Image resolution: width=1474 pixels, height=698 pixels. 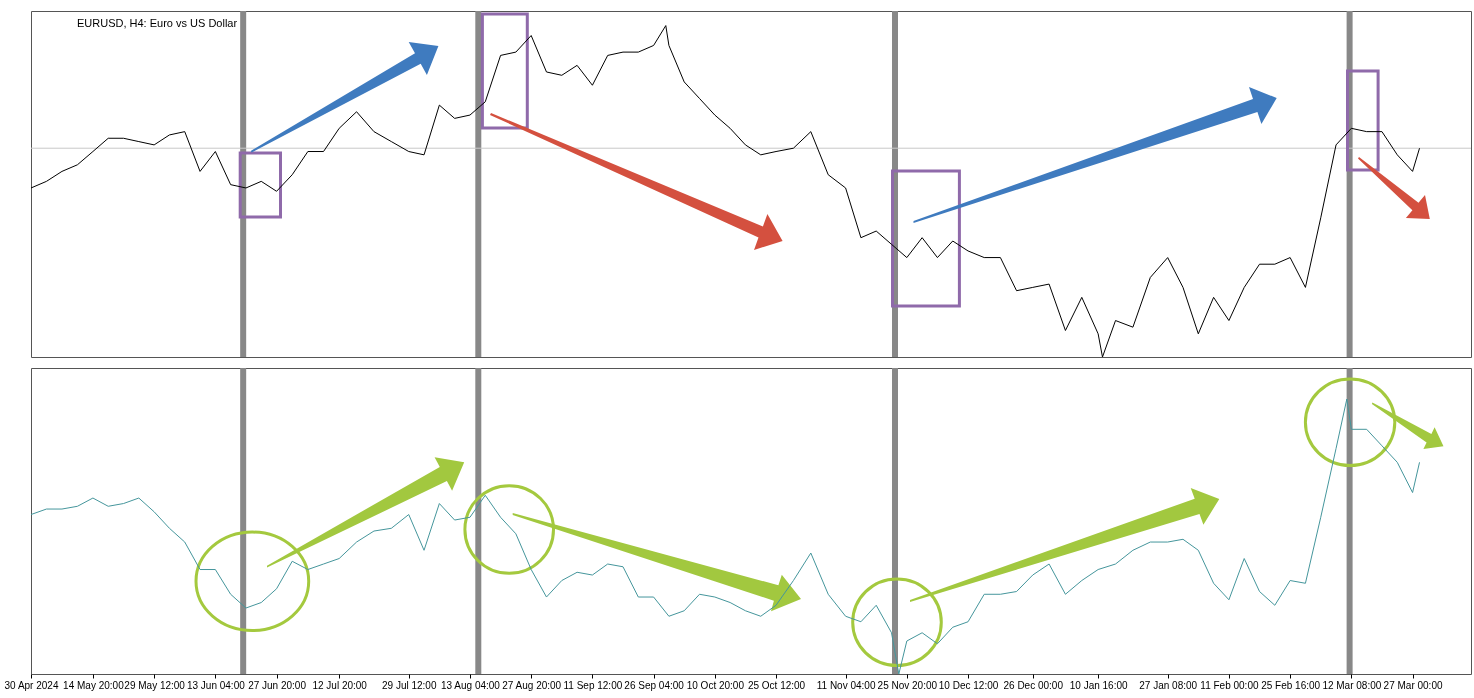 I want to click on x-tick-label: 12 Mar 08:00, so click(x=1352, y=685).